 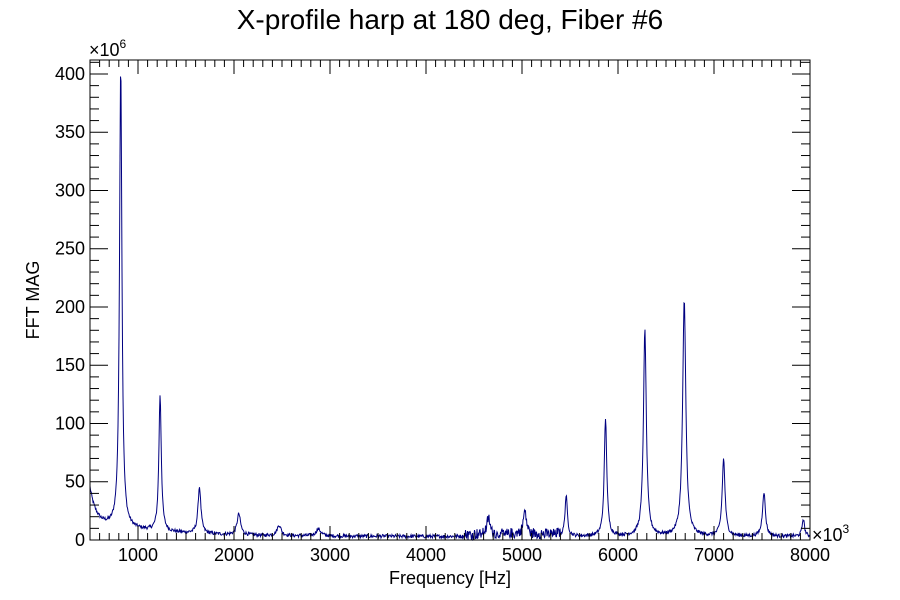 I want to click on y-tick-labels: 0 50 100 150 200 250 300 350 400, so click(x=70, y=307).